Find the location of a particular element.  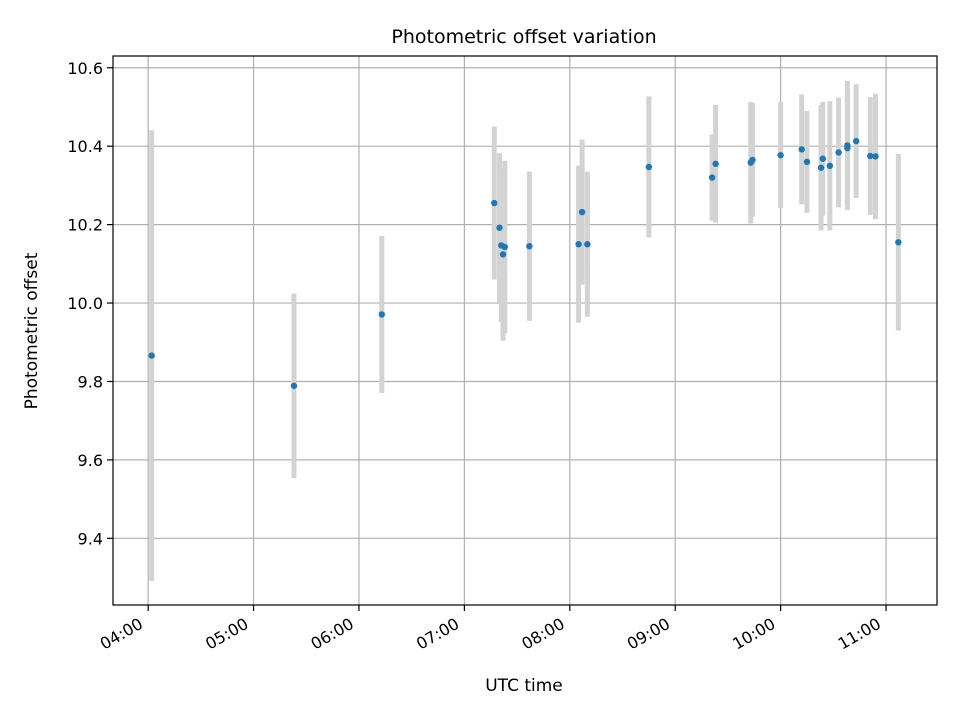

y-axis-title: Photometric offset is located at coordinates (32, 330).